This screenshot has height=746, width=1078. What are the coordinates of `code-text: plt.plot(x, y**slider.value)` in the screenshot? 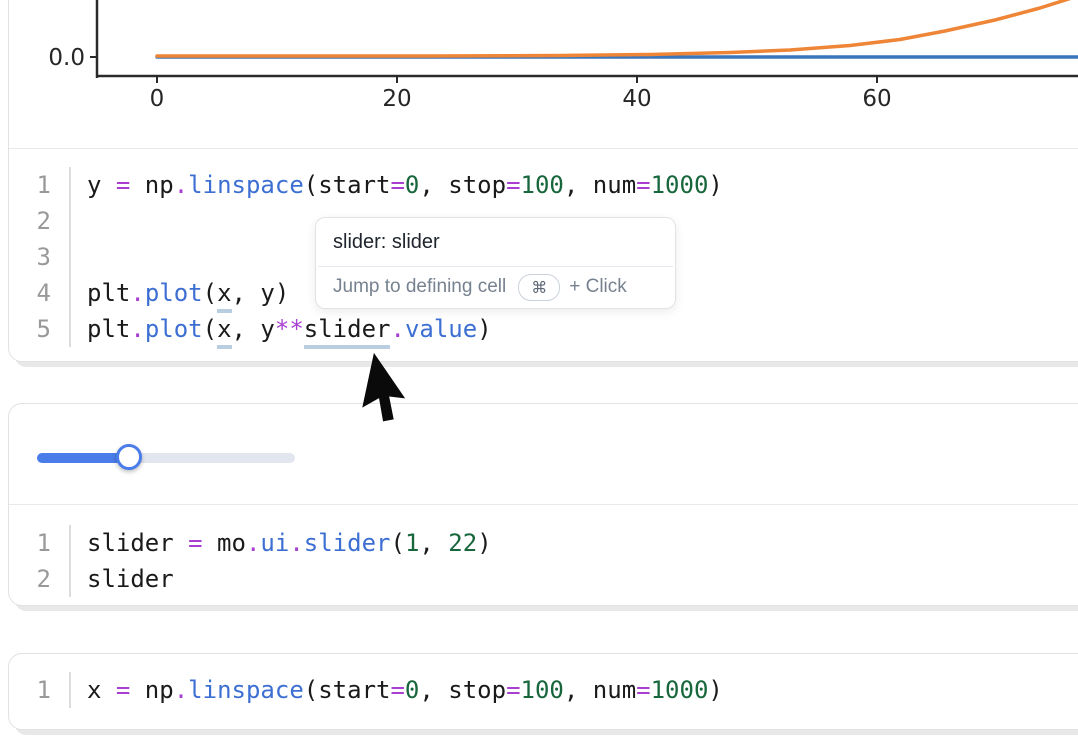 It's located at (289, 330).